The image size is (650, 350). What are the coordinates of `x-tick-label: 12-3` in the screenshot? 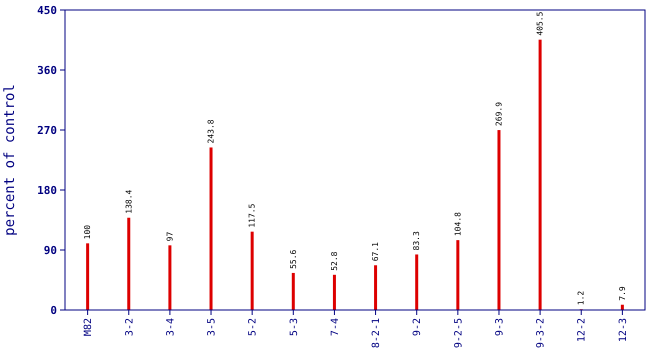 It's located at (623, 330).